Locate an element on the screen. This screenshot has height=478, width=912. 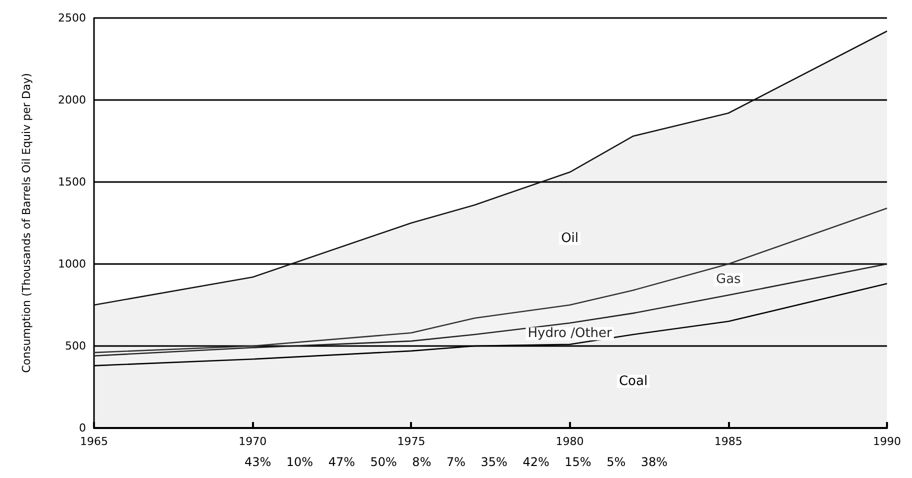
x-tick-label: 1985 is located at coordinates (728, 441).